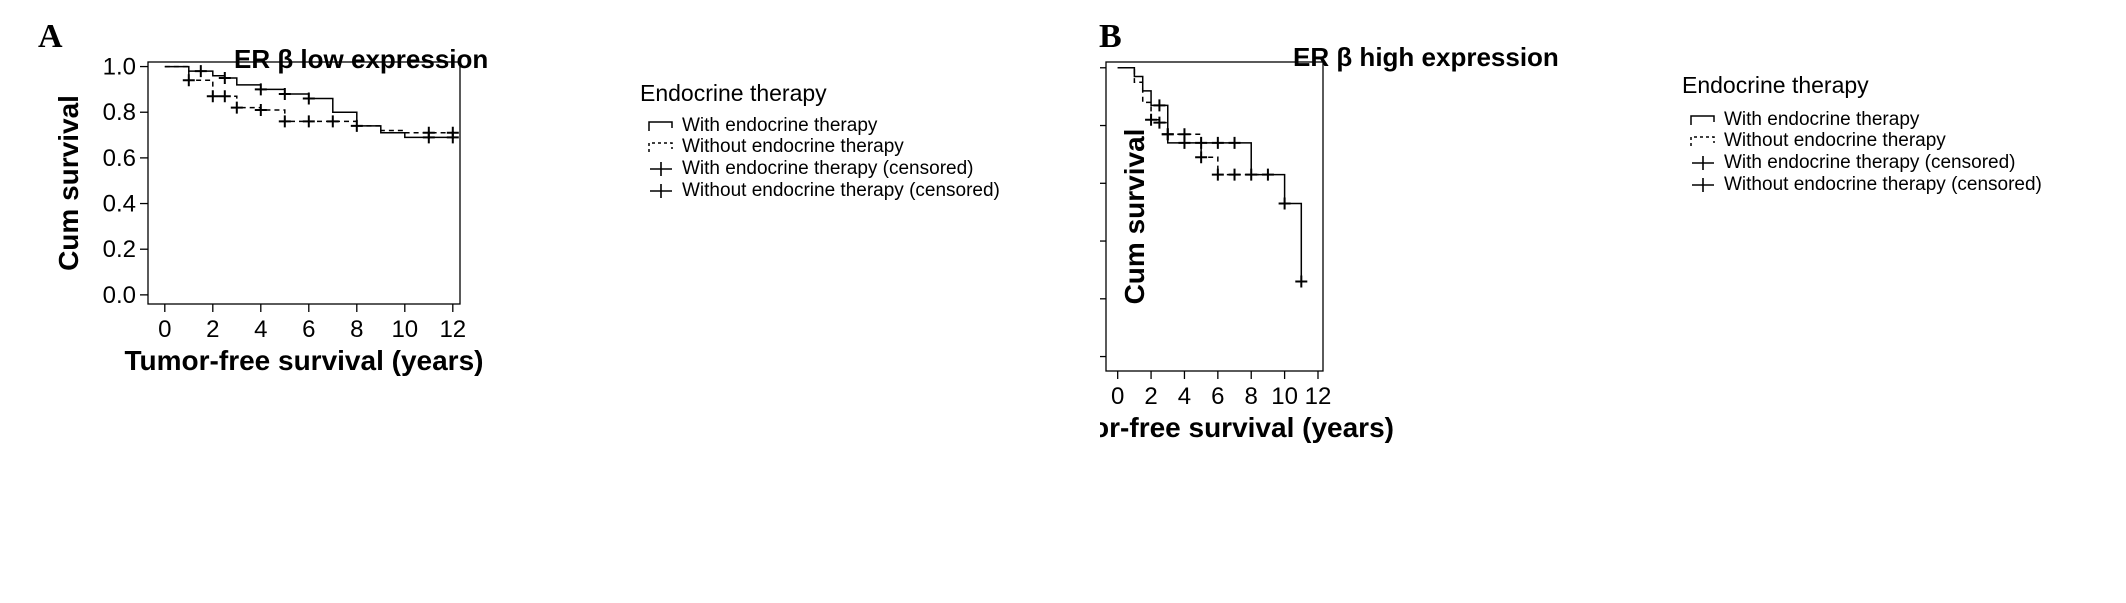 This screenshot has height=603, width=2126. I want to click on legend-b-item-without-censored: Without endocrine therapy (censored), so click(1866, 185).